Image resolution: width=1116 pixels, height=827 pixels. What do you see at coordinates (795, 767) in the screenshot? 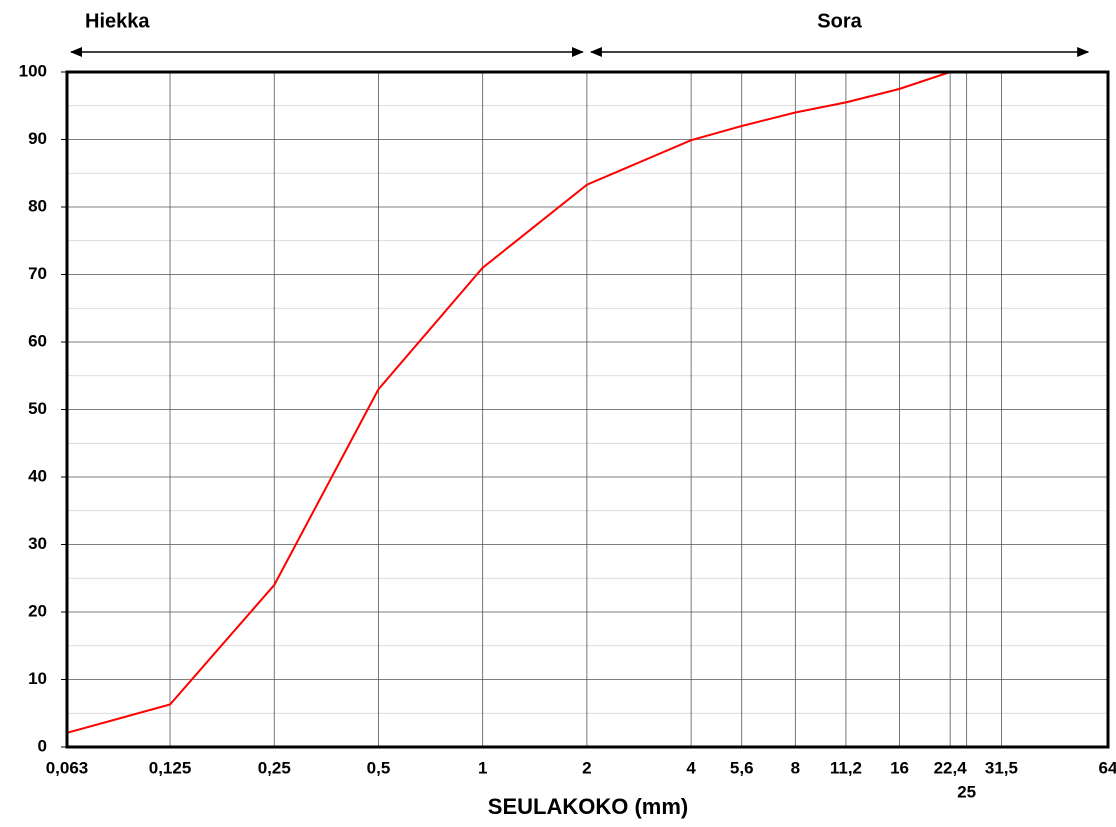
I see `x-tick-label: 8` at bounding box center [795, 767].